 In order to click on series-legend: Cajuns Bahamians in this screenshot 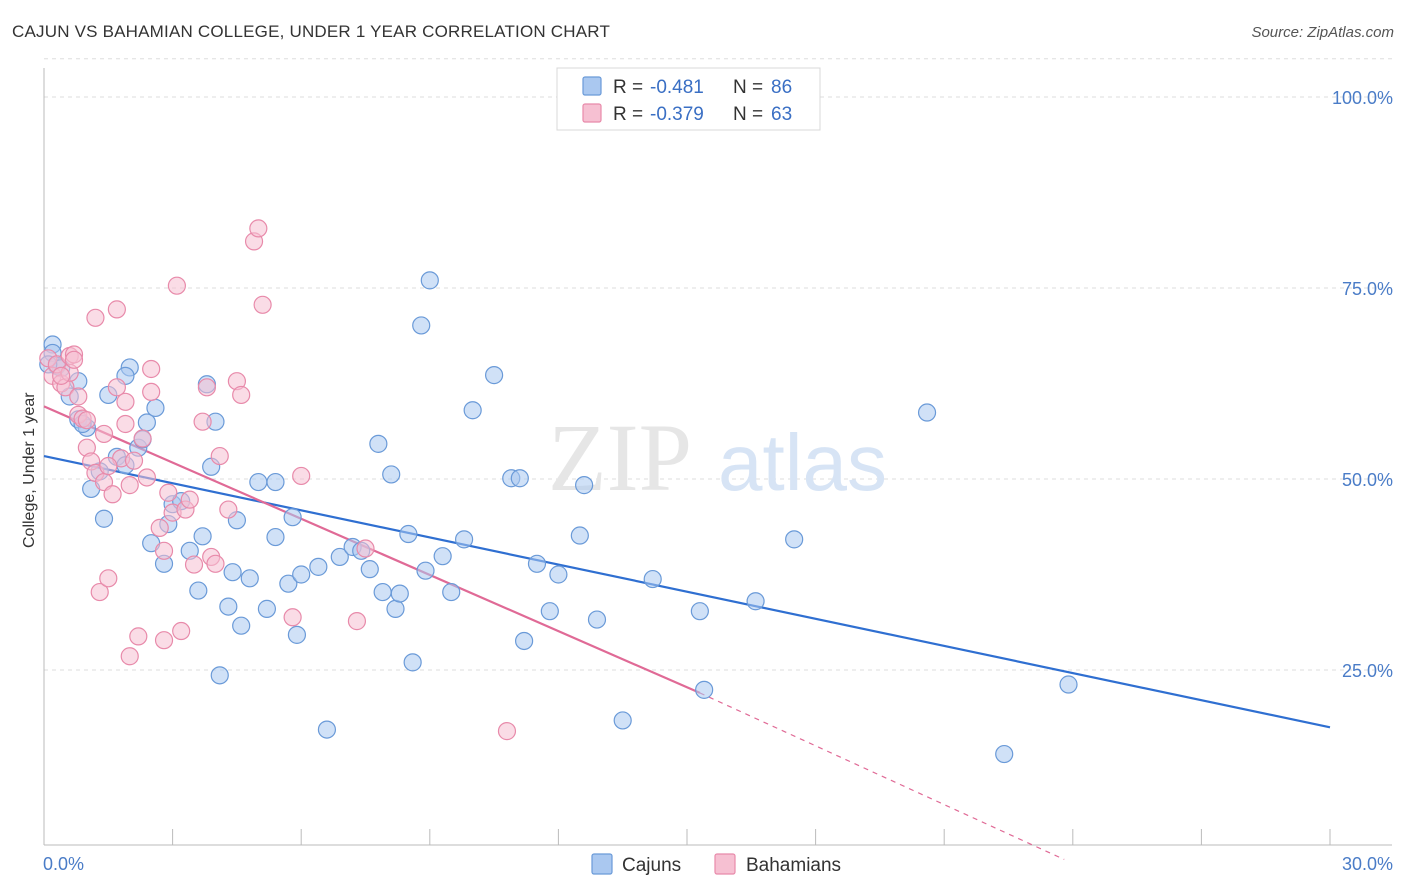, I will do `click(716, 864)`.